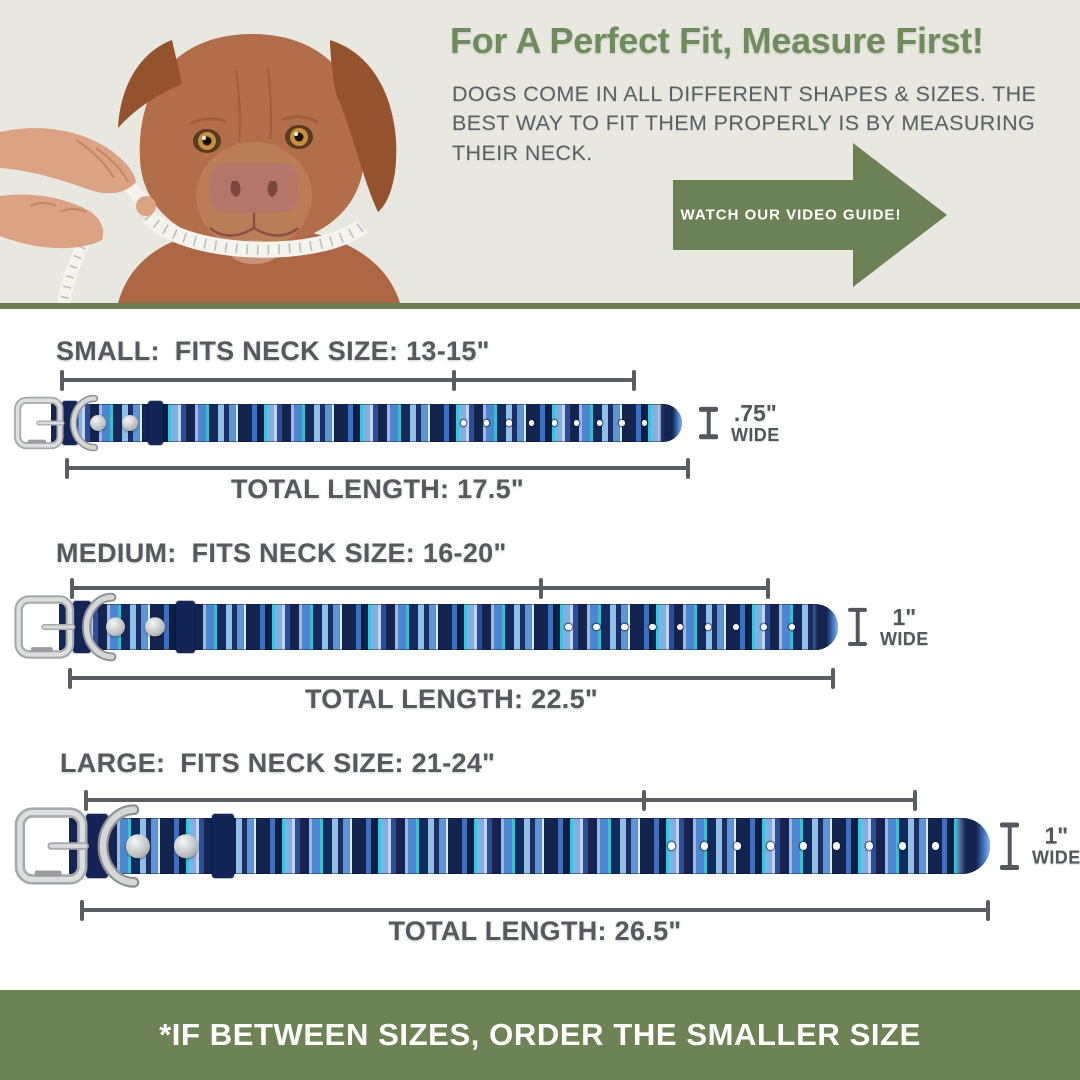 Image resolution: width=1080 pixels, height=1080 pixels. Describe the element at coordinates (338, 763) in the screenshot. I see `neck-size-label: FITS NECK SIZE: 21-24"` at that location.